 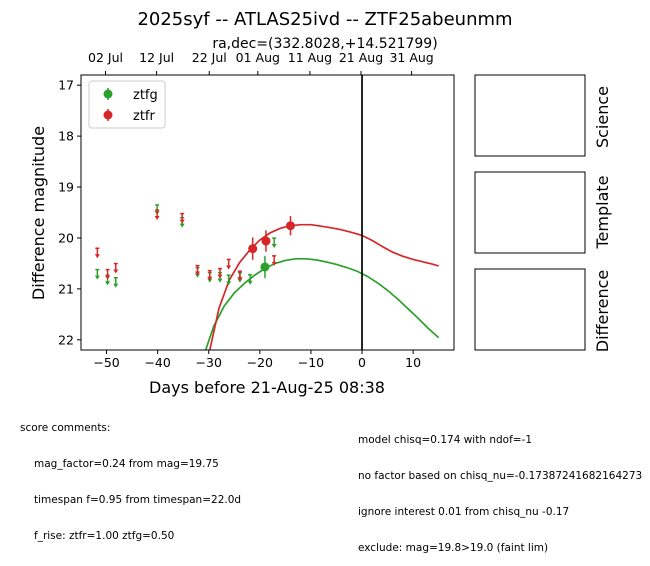 What do you see at coordinates (310, 57) in the screenshot?
I see `top-tick-label: 11 Aug` at bounding box center [310, 57].